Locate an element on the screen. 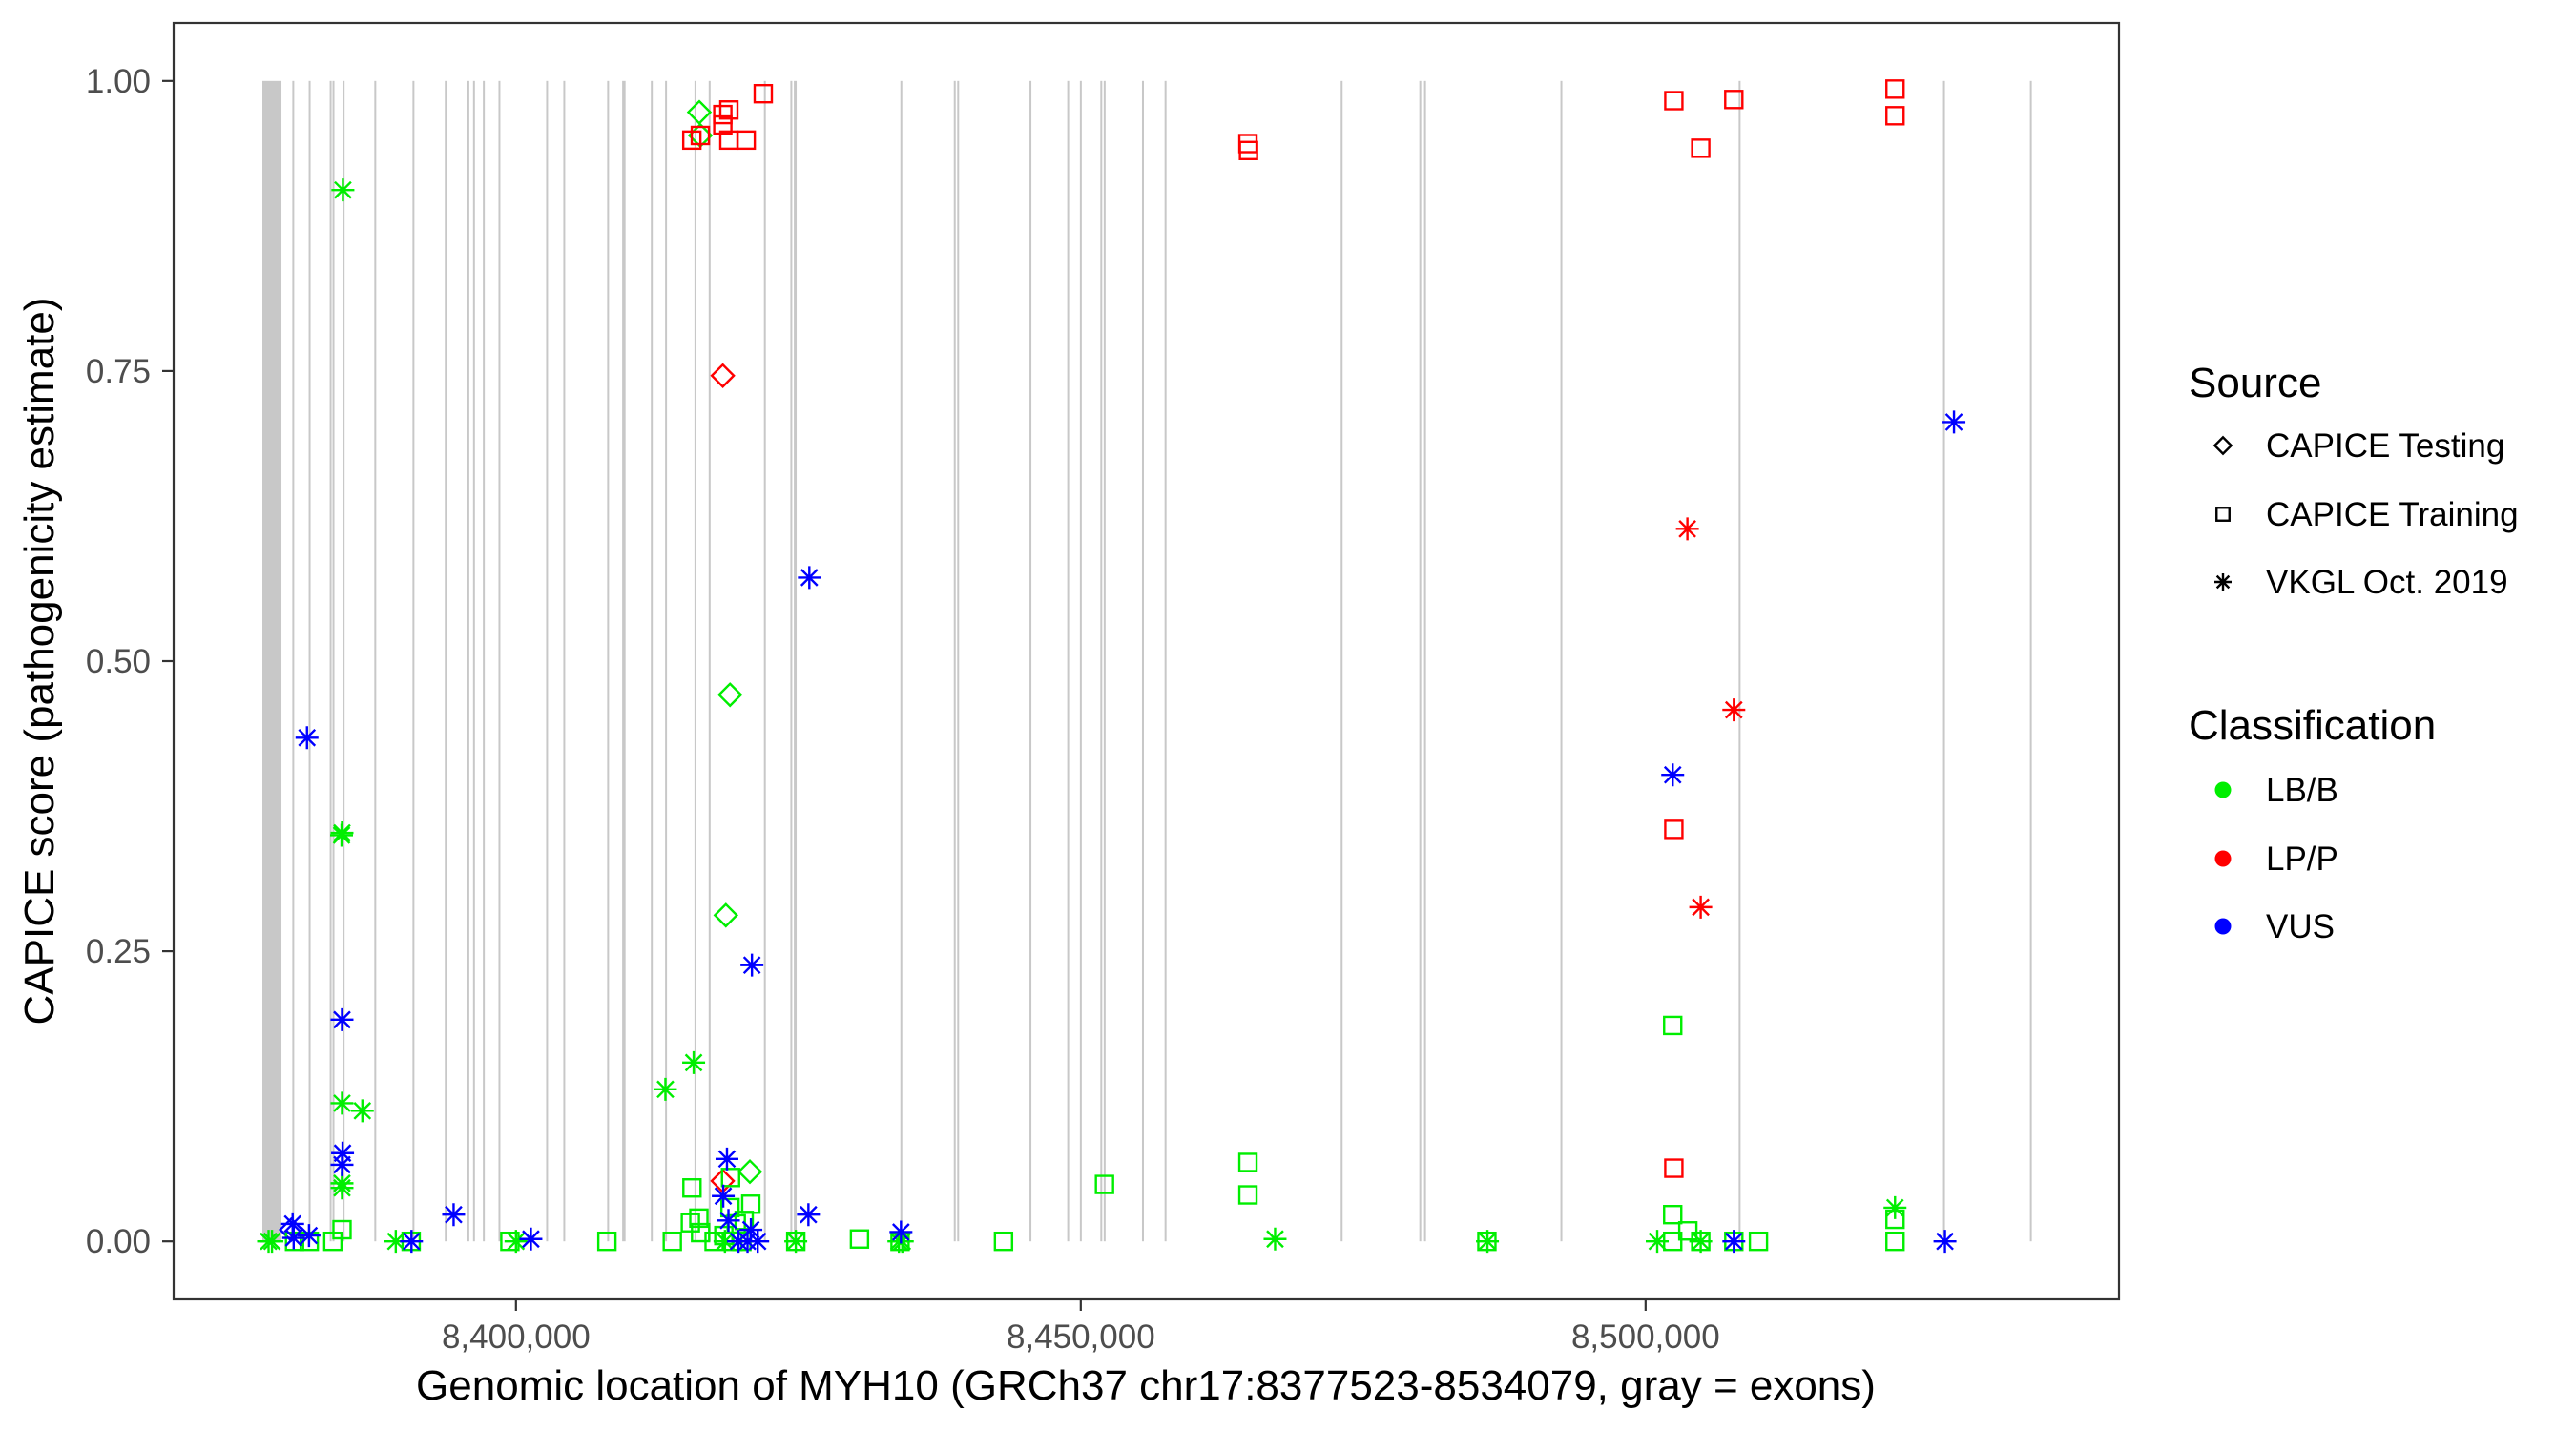  legend-label: CAPICE Training is located at coordinates (2392, 514).